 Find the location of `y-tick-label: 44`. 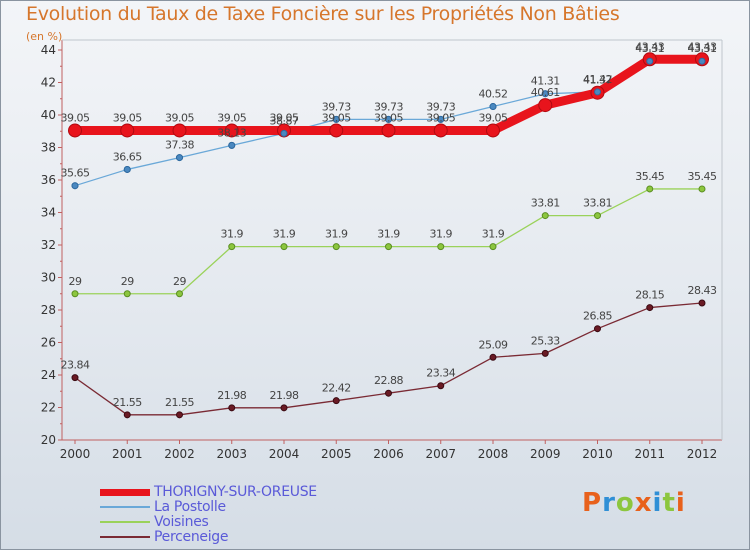

y-tick-label: 44 is located at coordinates (48, 50).